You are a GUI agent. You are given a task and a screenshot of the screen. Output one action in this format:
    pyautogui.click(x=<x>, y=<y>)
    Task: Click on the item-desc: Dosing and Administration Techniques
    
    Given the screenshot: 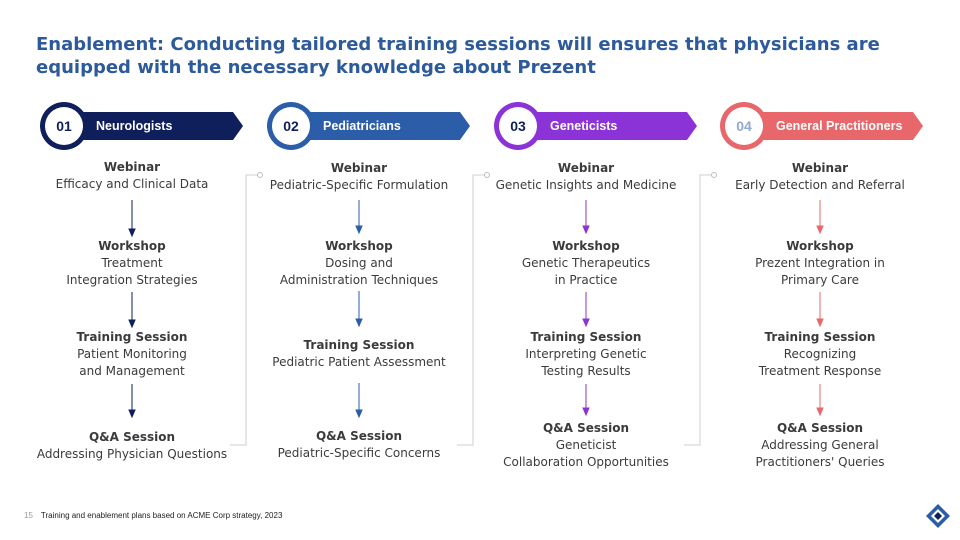 What is the action you would take?
    pyautogui.click(x=359, y=271)
    